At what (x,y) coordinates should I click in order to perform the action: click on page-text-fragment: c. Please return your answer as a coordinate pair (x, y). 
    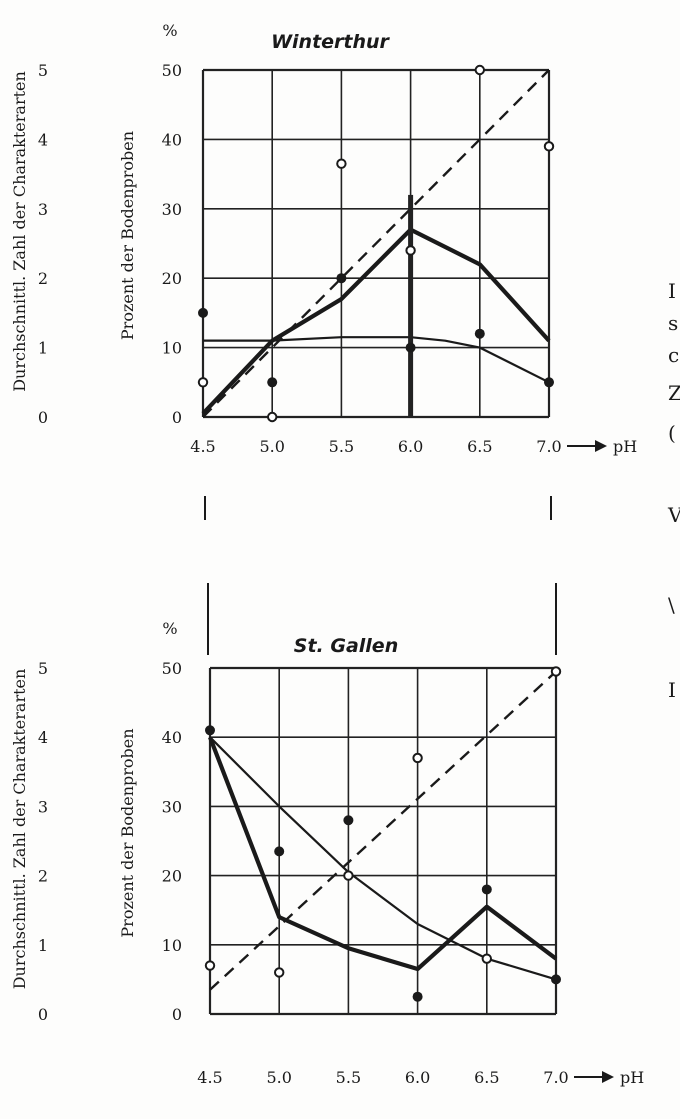
    Looking at the image, I should click on (673, 355).